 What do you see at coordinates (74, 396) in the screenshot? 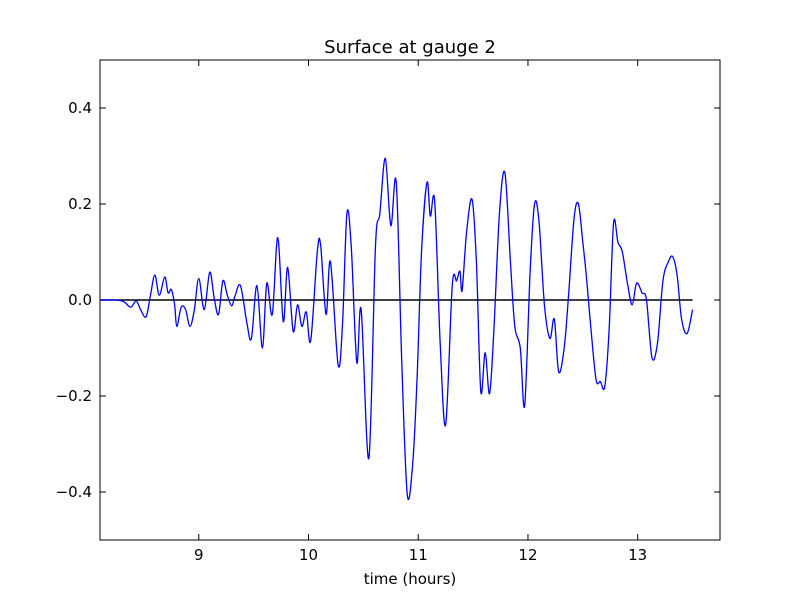
I see `y-tick-label: −0.2` at bounding box center [74, 396].